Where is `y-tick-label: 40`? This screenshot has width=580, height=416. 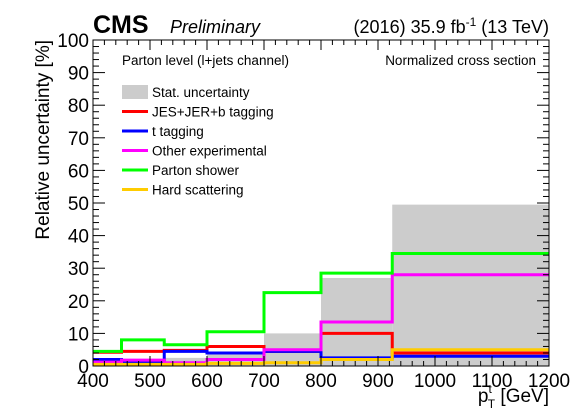
y-tick-label: 40 is located at coordinates (78, 237).